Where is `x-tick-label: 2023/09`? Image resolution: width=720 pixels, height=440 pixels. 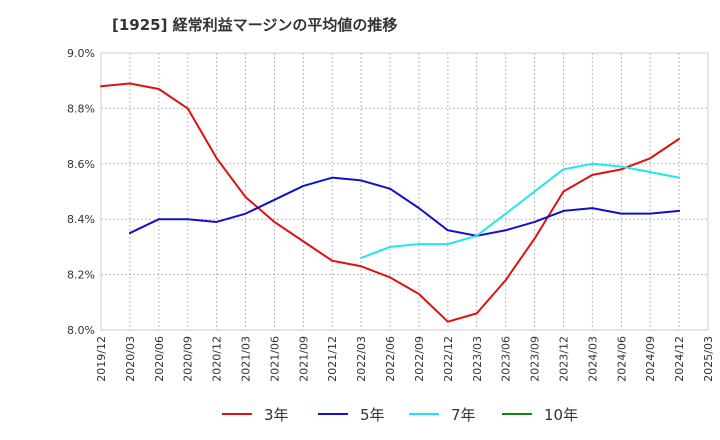 x-tick-label: 2023/09 is located at coordinates (535, 359).